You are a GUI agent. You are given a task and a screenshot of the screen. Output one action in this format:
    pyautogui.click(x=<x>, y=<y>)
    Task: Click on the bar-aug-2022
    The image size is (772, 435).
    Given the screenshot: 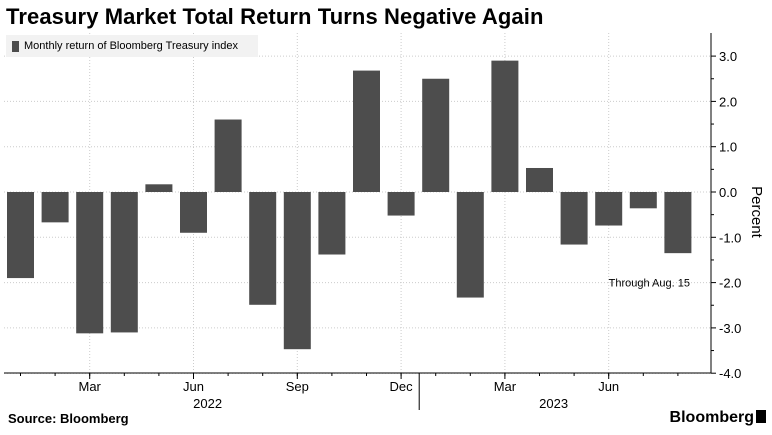 What is the action you would take?
    pyautogui.click(x=263, y=248)
    